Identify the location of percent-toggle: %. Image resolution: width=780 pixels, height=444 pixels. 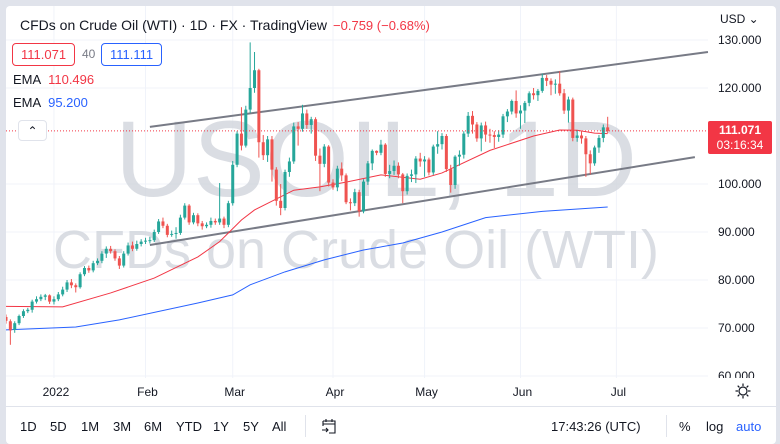
(685, 426).